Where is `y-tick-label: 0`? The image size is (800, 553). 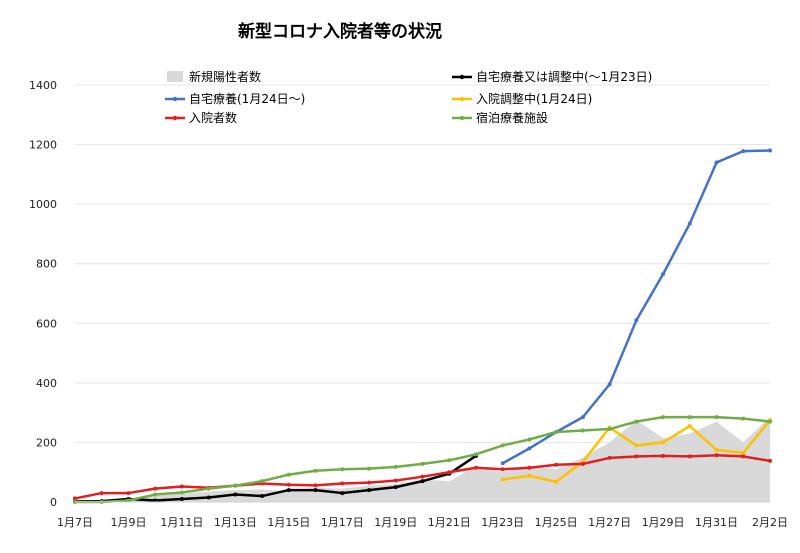
y-tick-label: 0 is located at coordinates (53, 502).